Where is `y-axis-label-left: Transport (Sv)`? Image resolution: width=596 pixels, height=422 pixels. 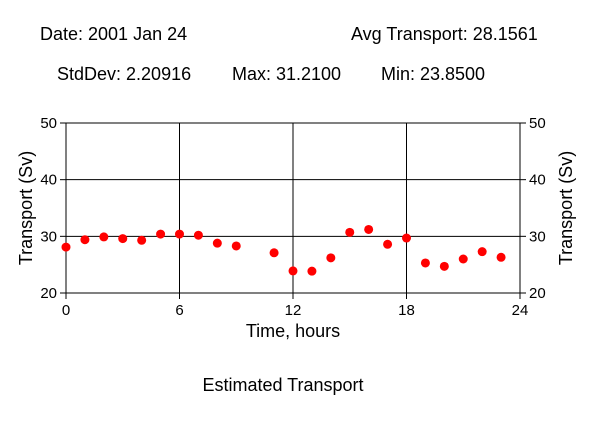
y-axis-label-left: Transport (Sv) is located at coordinates (26, 208).